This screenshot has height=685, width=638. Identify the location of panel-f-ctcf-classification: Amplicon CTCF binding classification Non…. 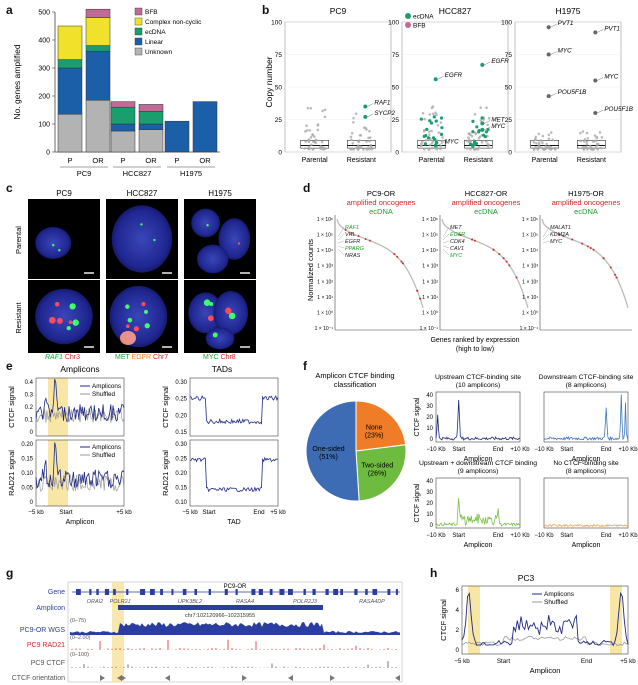
(471, 460).